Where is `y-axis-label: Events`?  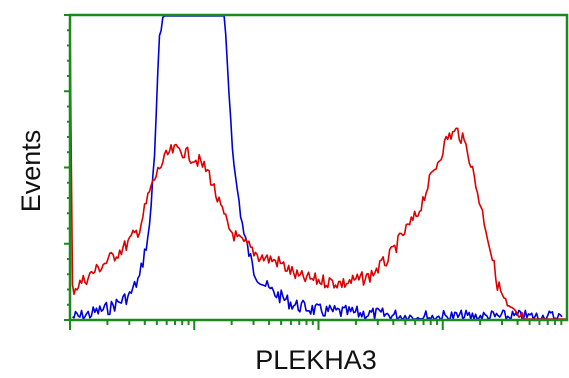 y-axis-label: Events is located at coordinates (31, 171).